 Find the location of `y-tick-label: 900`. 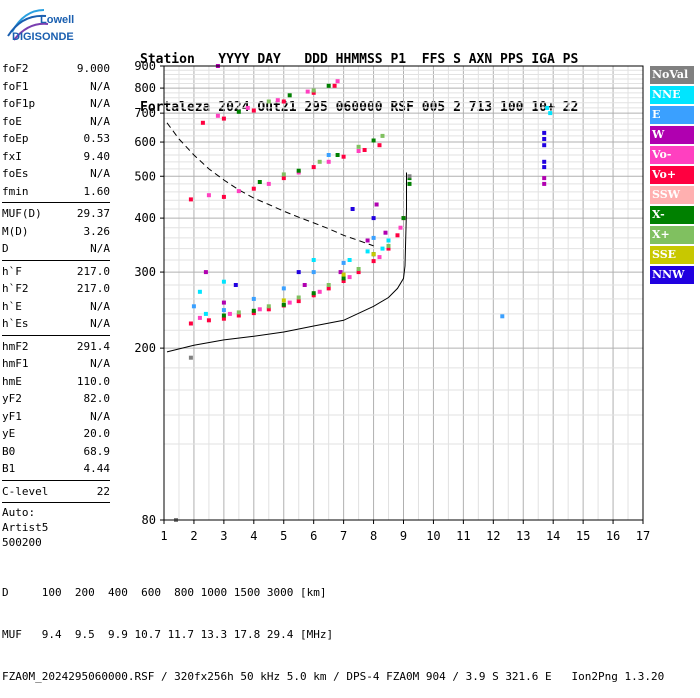

y-tick-label: 900 is located at coordinates (145, 66).